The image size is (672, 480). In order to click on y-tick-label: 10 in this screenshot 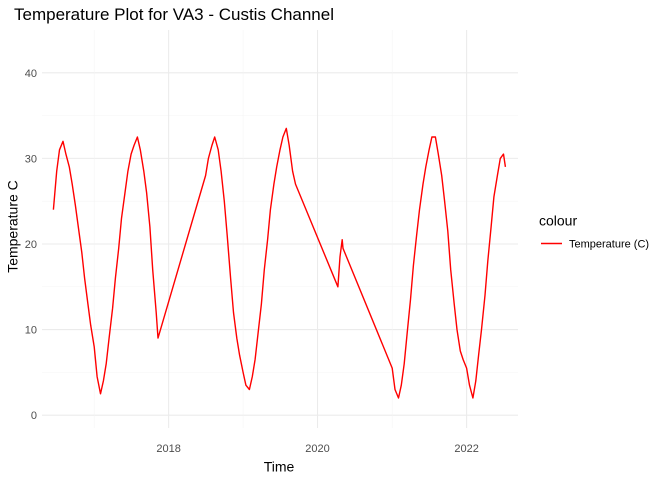, I will do `click(31, 331)`.